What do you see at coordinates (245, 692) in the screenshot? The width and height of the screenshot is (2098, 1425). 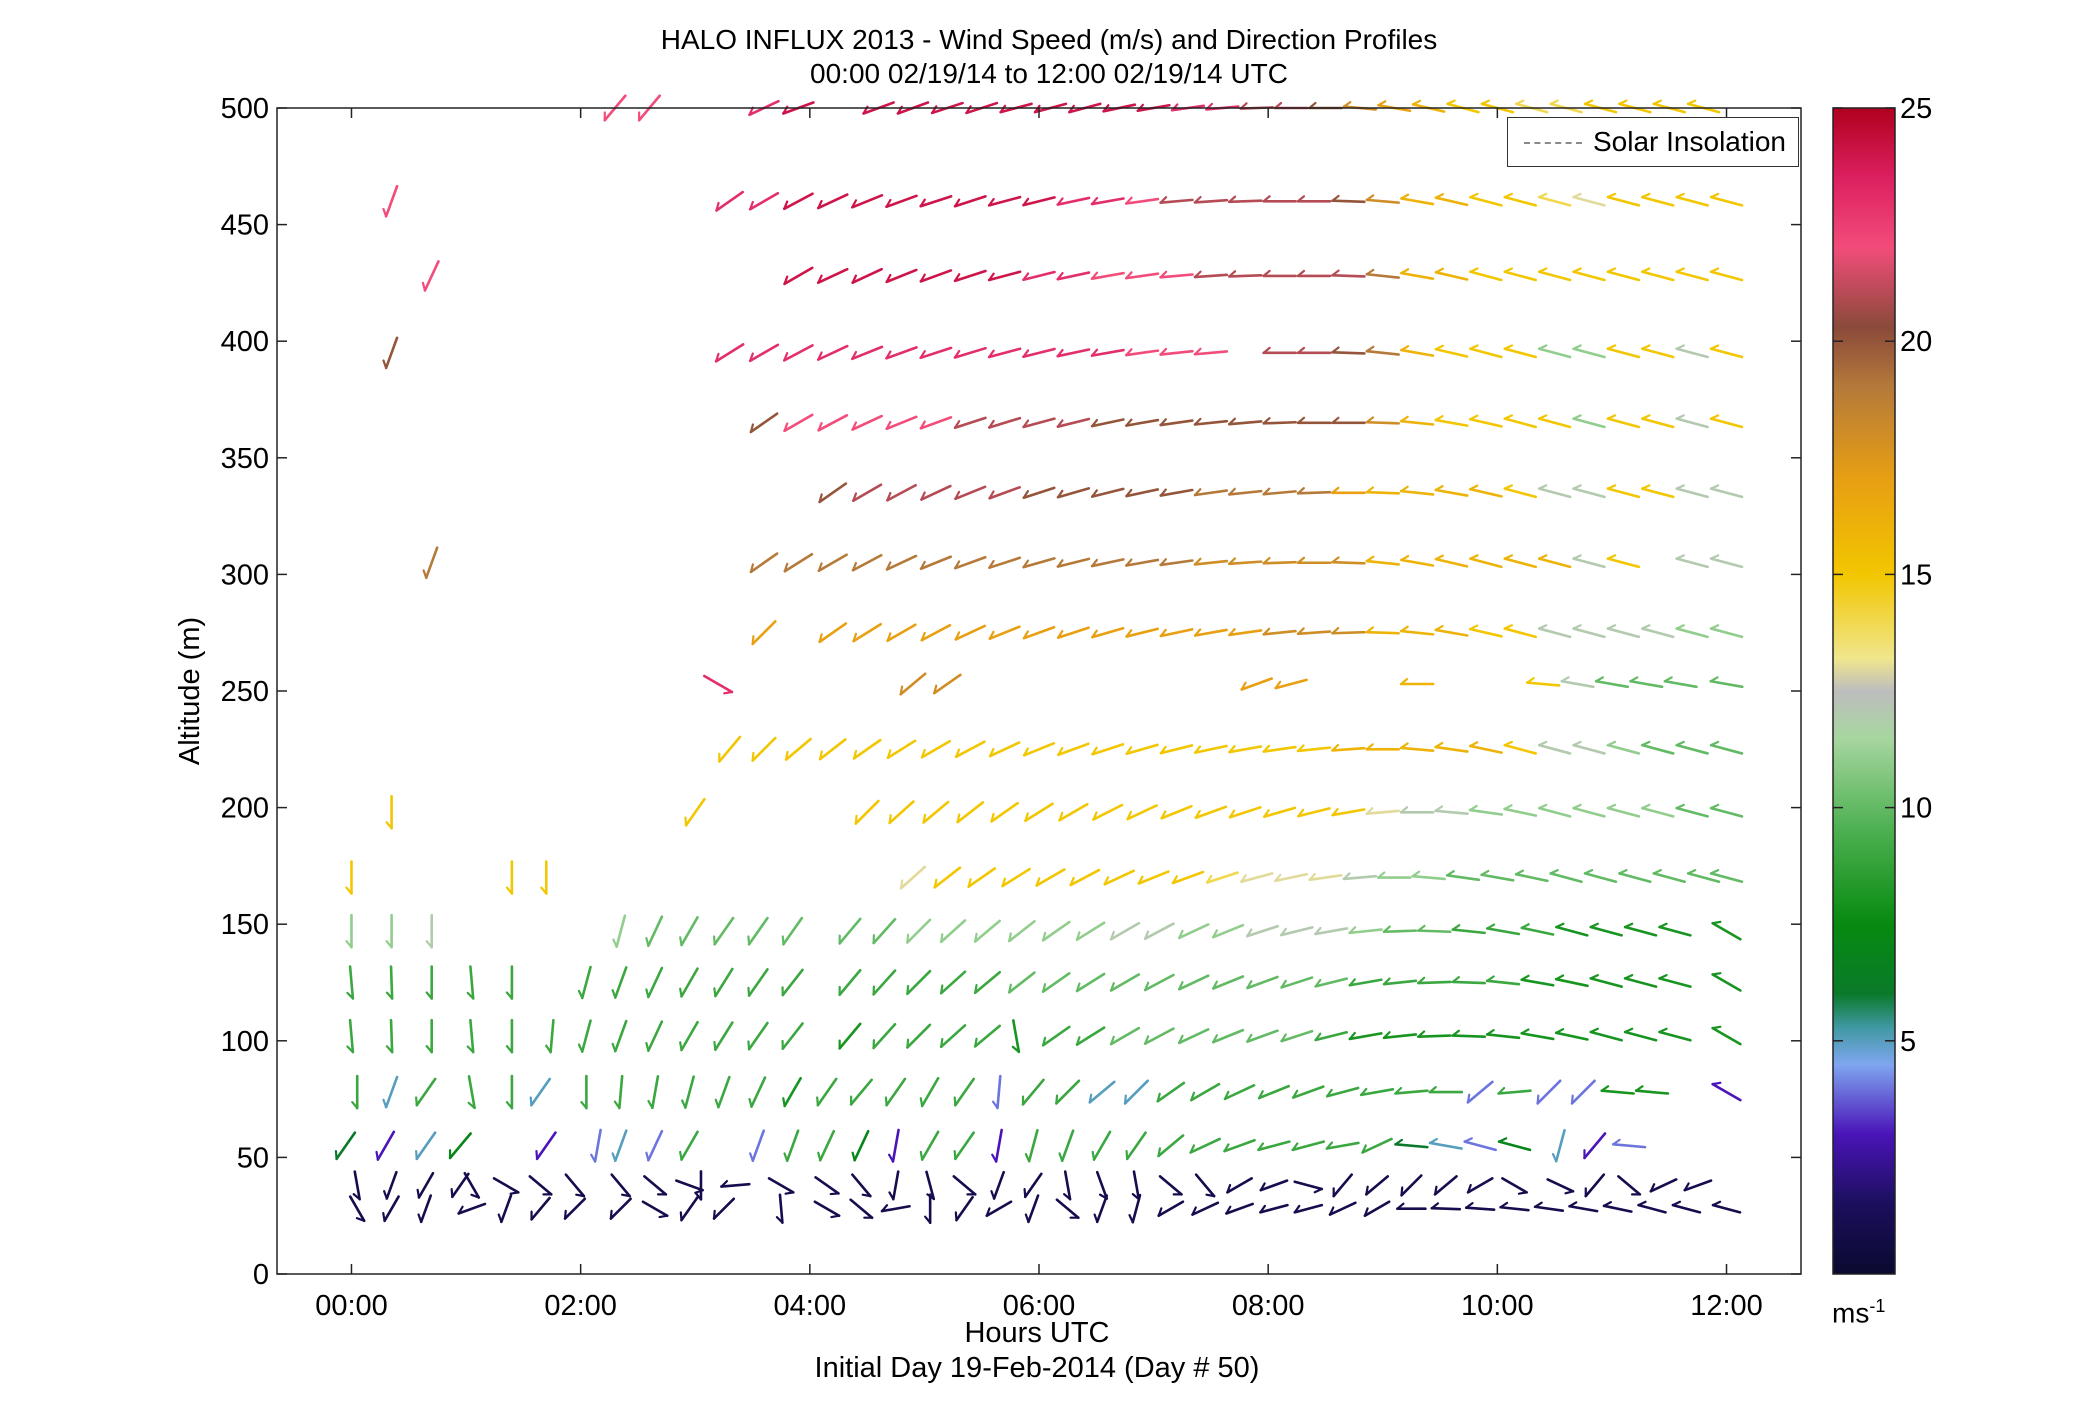 I see `y-tick-label: 250` at bounding box center [245, 692].